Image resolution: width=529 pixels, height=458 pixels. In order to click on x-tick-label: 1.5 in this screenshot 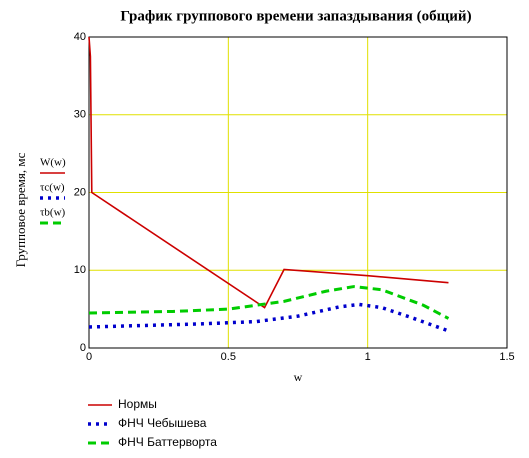, I will do `click(506, 357)`.